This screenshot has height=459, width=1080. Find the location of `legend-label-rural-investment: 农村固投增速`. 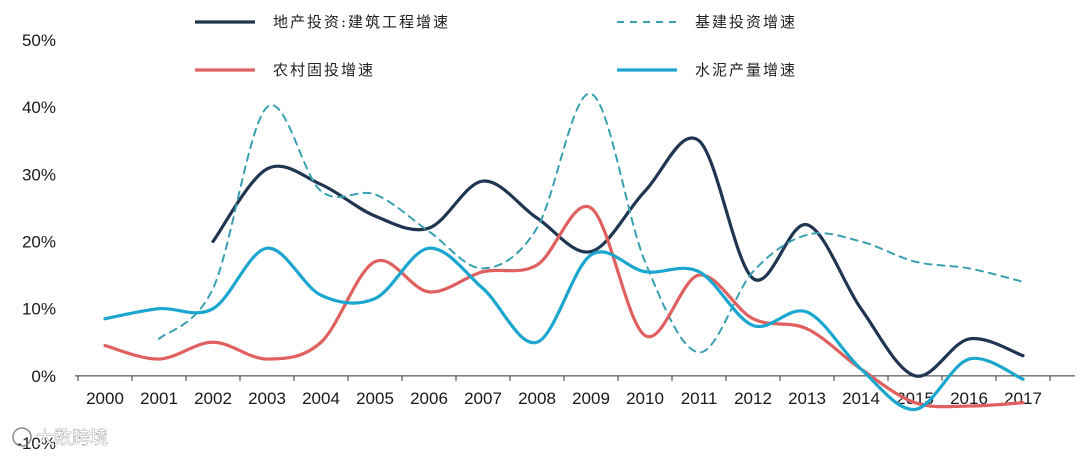

legend-label-rural-investment: 农村固投增速 is located at coordinates (324, 70).